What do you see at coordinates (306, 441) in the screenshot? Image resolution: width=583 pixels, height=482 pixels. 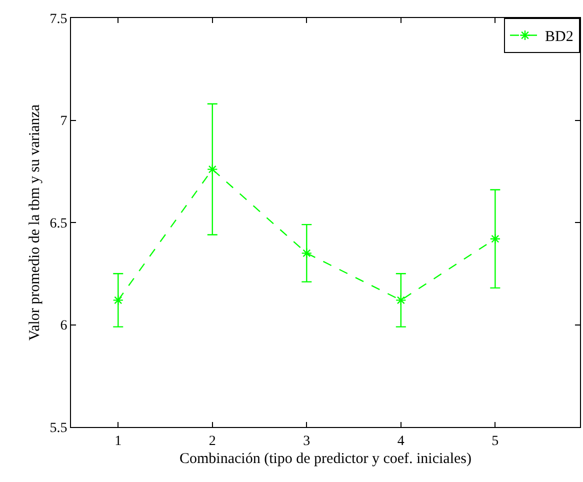 I see `x-tick-label: 3` at bounding box center [306, 441].